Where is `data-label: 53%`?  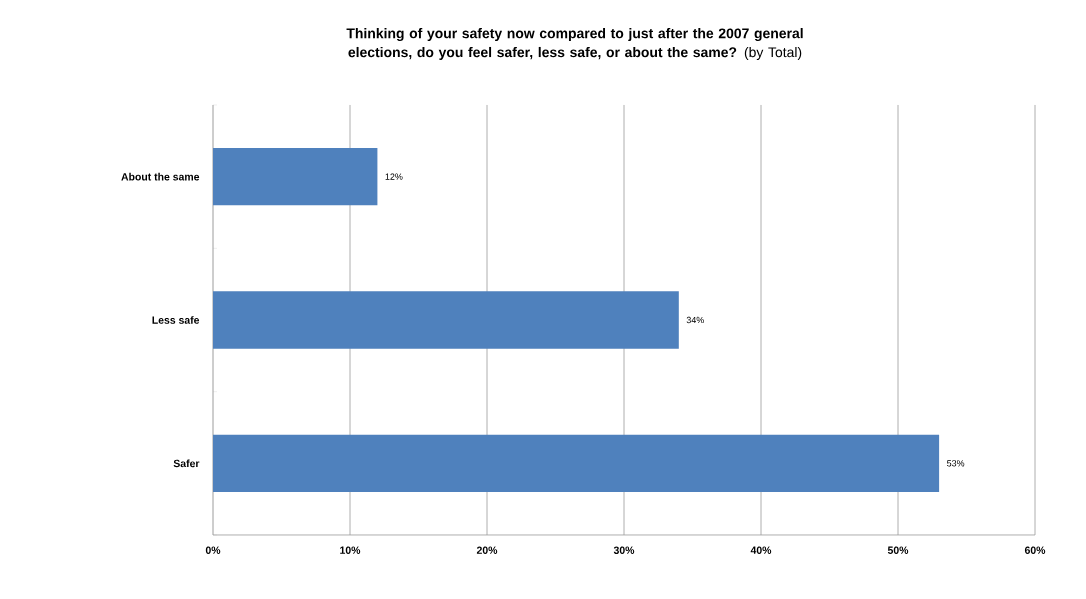
data-label: 53% is located at coordinates (955, 463).